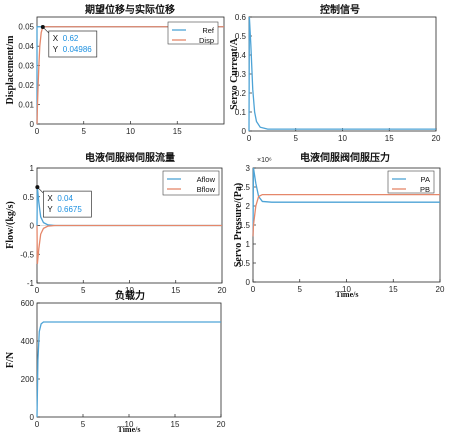  What do you see at coordinates (77, 49) in the screenshot?
I see `datatip-y-value: 0.04986` at bounding box center [77, 49].